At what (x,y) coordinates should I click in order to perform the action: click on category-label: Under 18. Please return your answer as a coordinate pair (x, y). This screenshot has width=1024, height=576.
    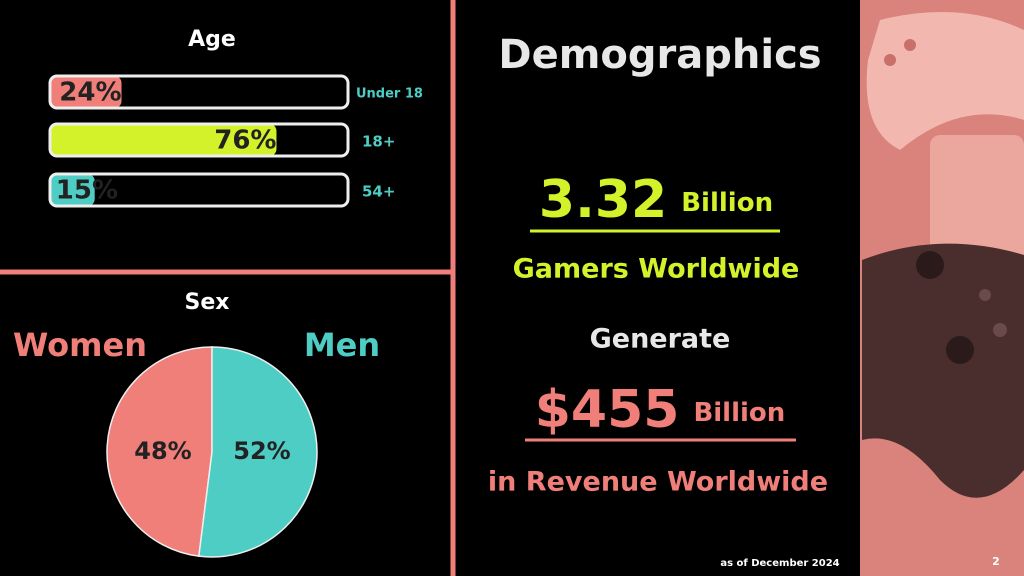
    Looking at the image, I should click on (389, 94).